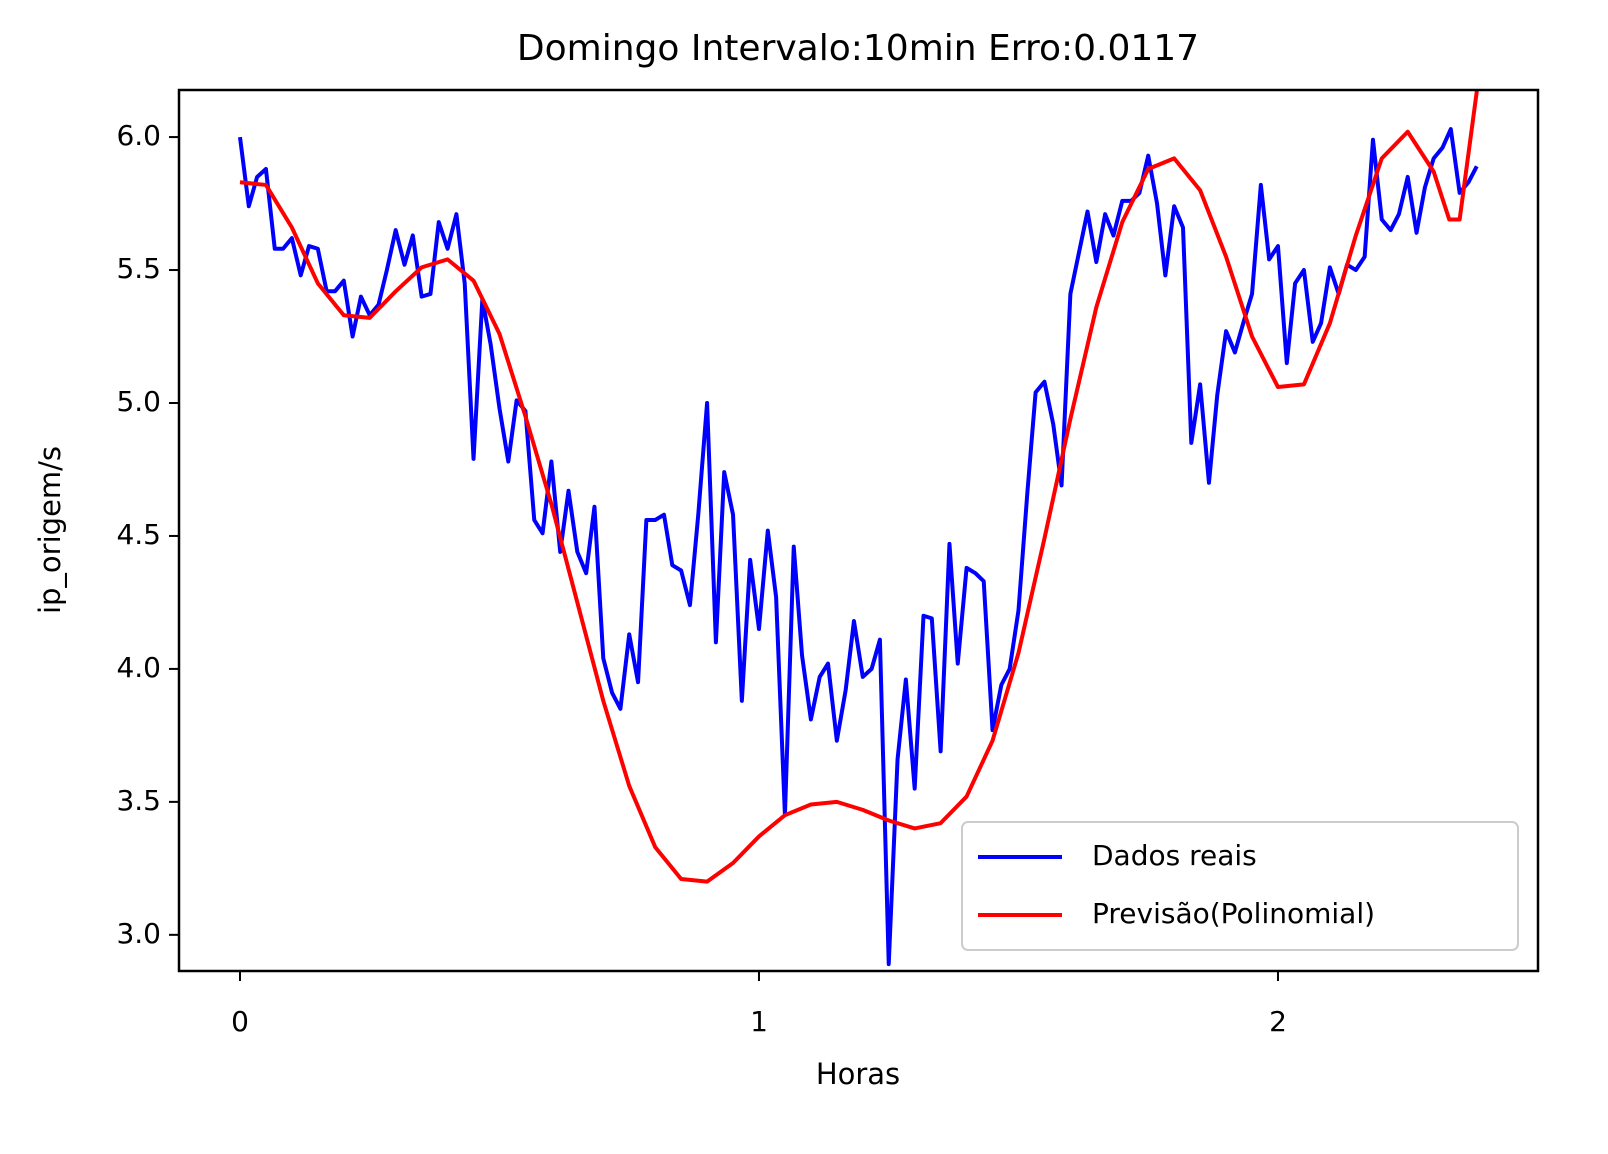  Describe the element at coordinates (138, 135) in the screenshot. I see `y-tick-label: 6.0` at that location.